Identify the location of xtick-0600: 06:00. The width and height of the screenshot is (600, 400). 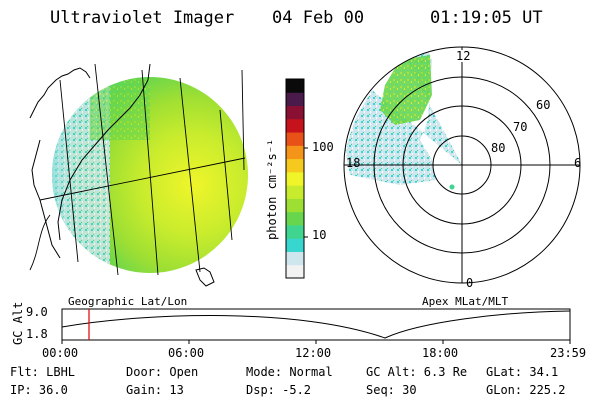
(186, 353).